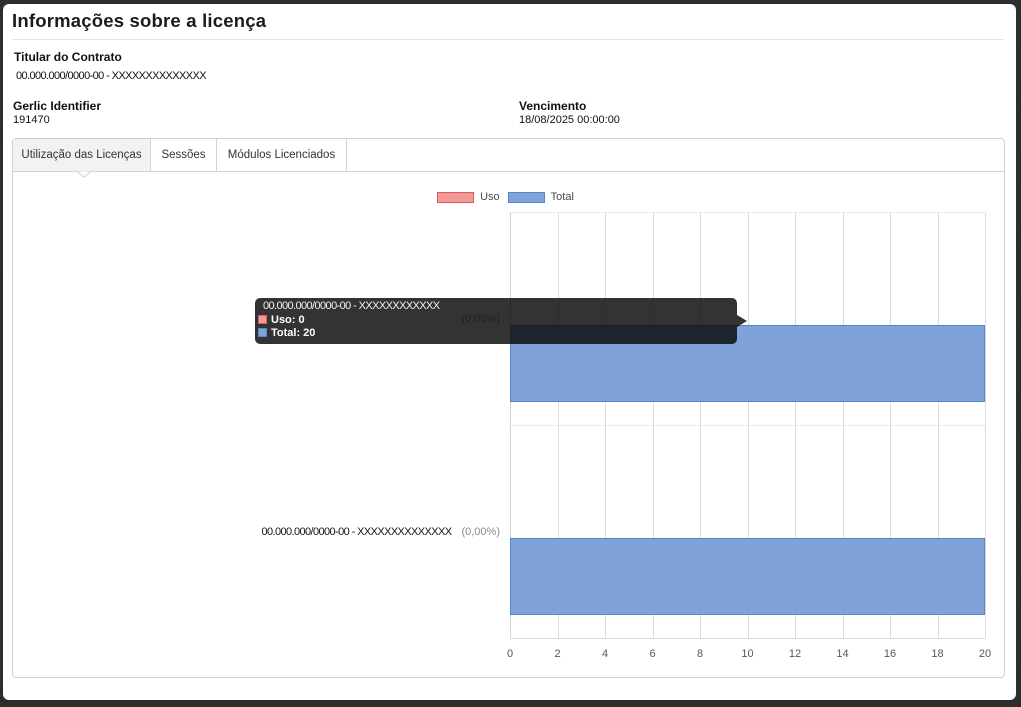  I want to click on tab-license-usage: Utilização das Licenças, so click(82, 155).